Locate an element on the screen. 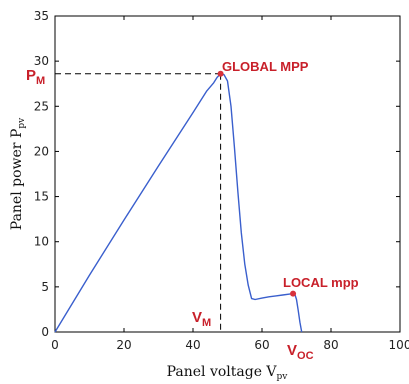  x-tick-label-1: 20 is located at coordinates (123, 345).